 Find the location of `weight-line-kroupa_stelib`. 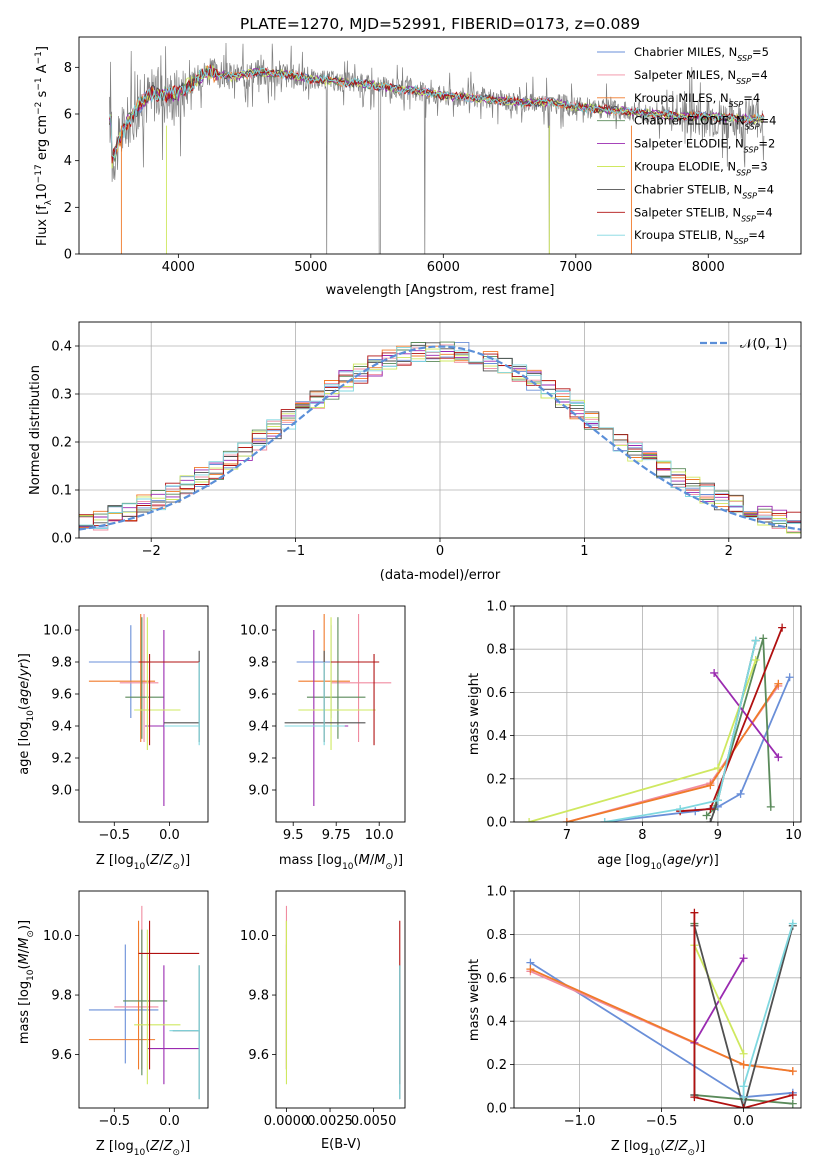

weight-line-kroupa_stelib is located at coordinates (680, 731).